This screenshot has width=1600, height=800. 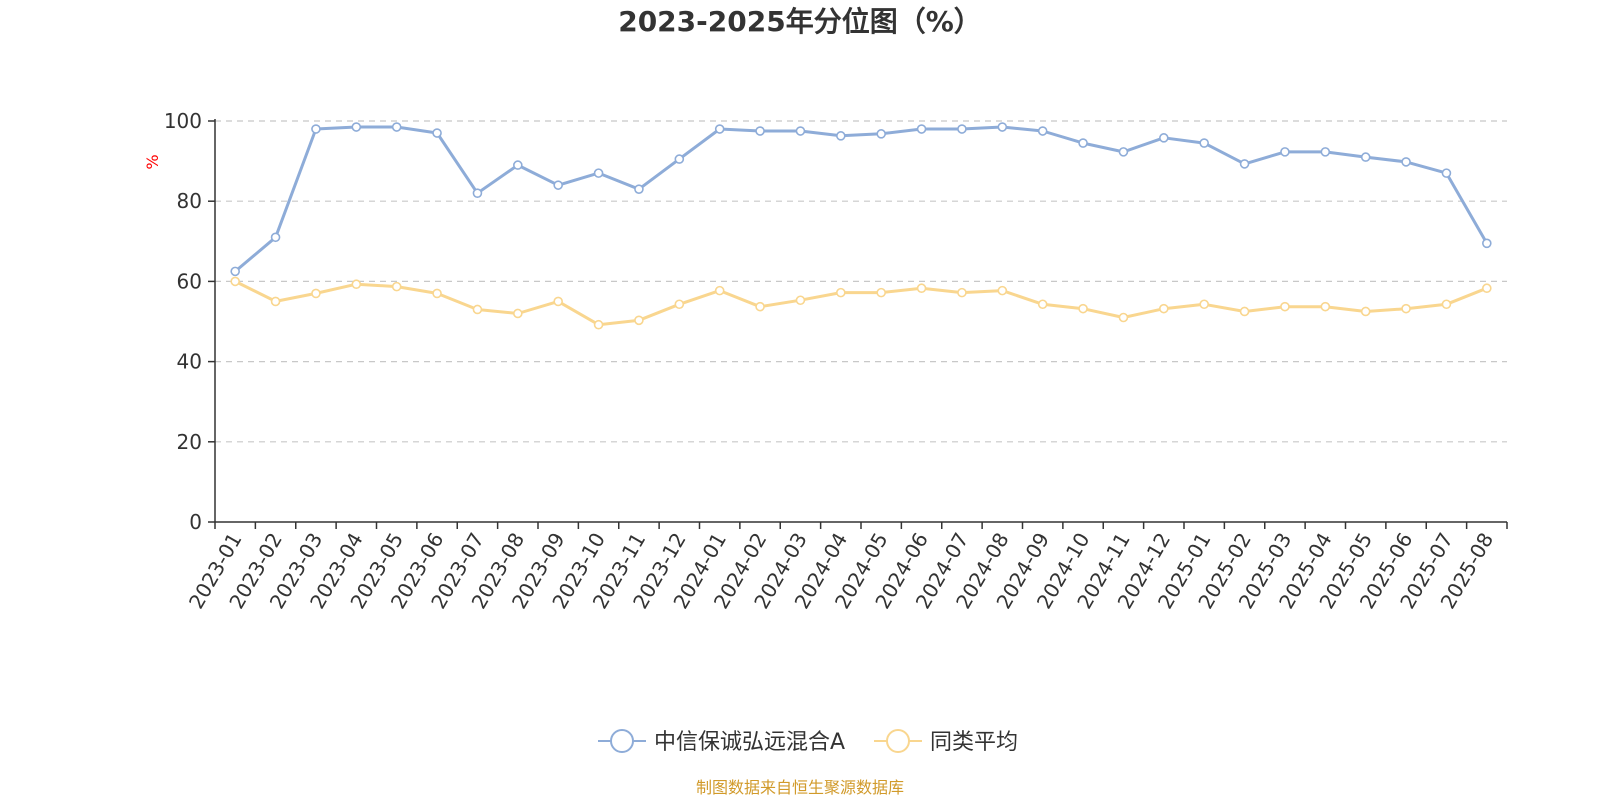 What do you see at coordinates (152, 161) in the screenshot?
I see `y-axis-label: %` at bounding box center [152, 161].